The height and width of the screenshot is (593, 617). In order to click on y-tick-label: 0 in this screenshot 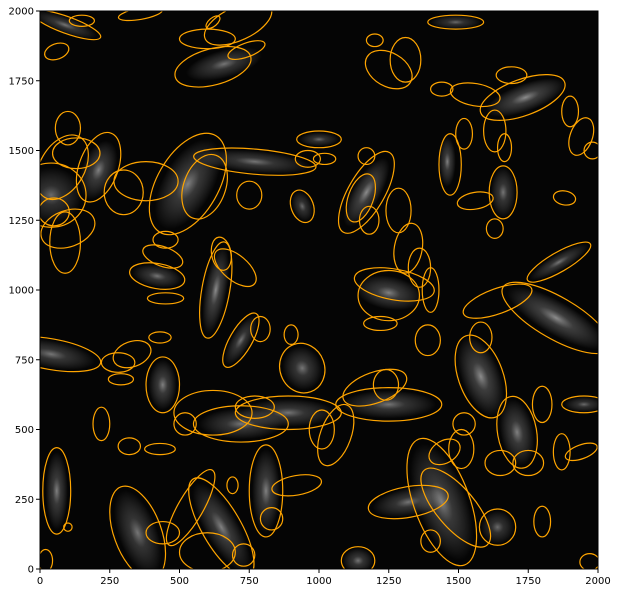, I will do `click(31, 570)`.